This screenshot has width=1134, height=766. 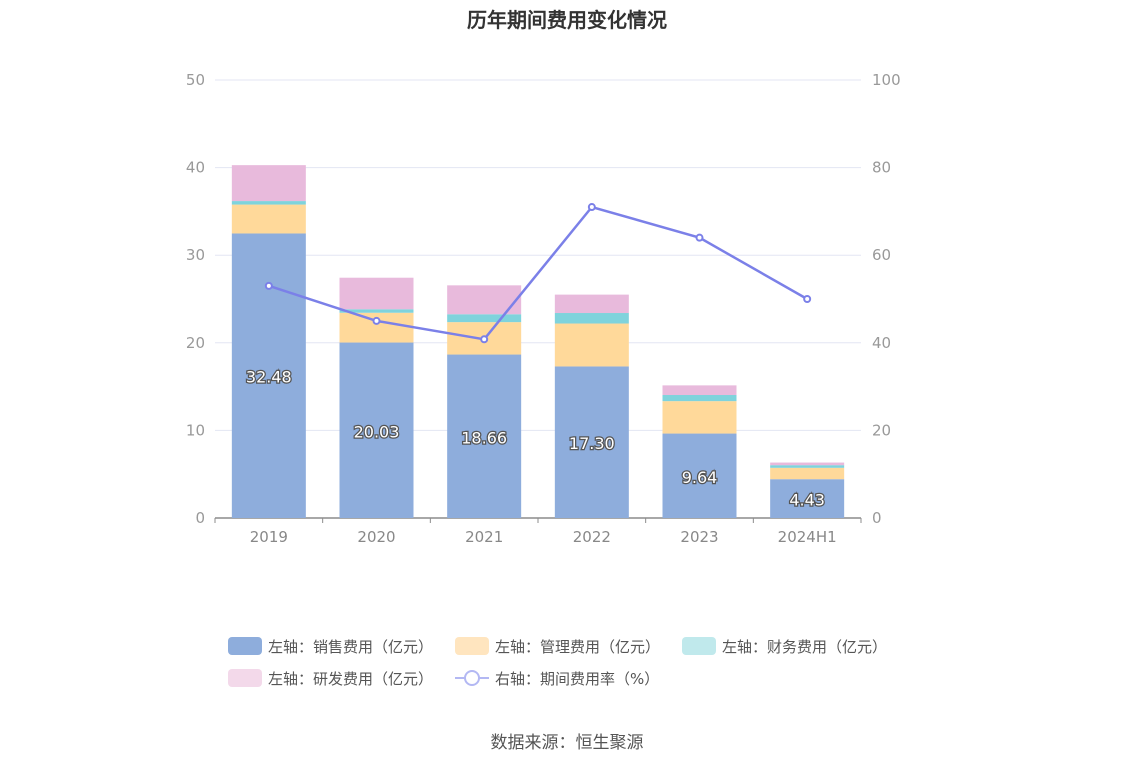 I want to click on legend-item-rnd: 左轴：研发费用（亿元）, so click(x=330, y=678).